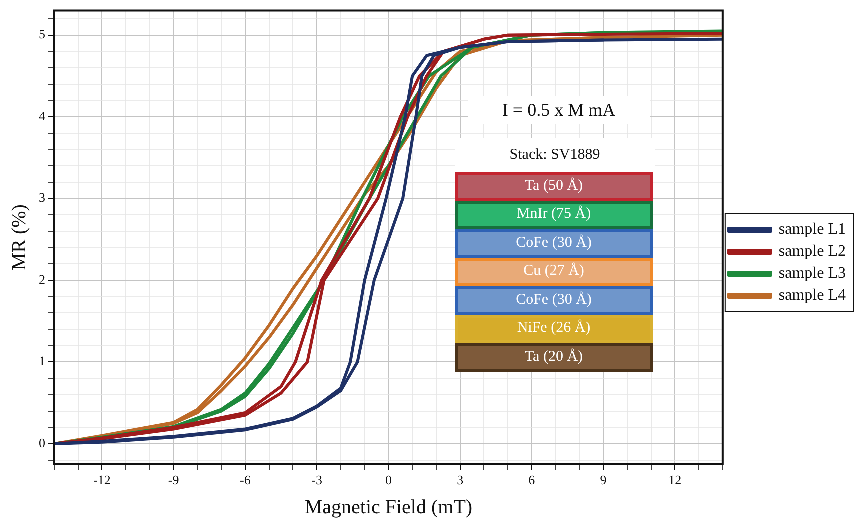 The width and height of the screenshot is (858, 528). What do you see at coordinates (532, 480) in the screenshot?
I see `x-tick-label: 6` at bounding box center [532, 480].